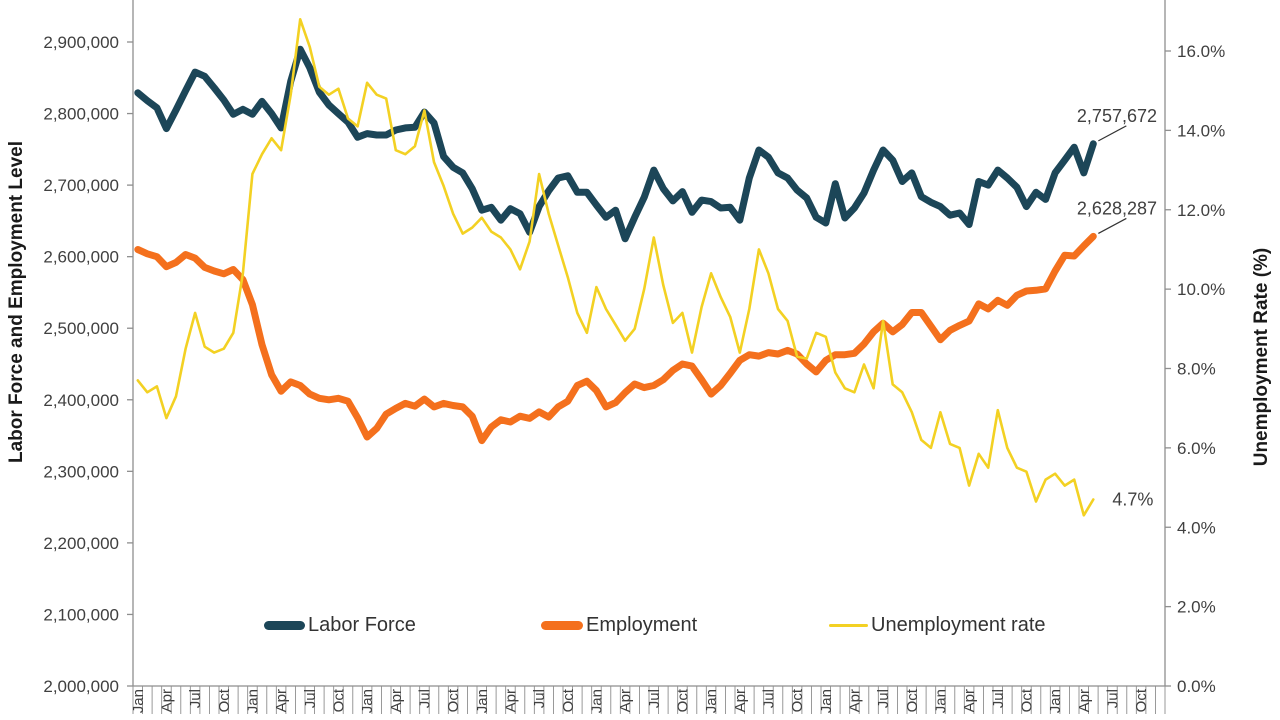 The image size is (1280, 720). What do you see at coordinates (81, 185) in the screenshot?
I see `left-axis-tick-label: 2,700,000` at bounding box center [81, 185].